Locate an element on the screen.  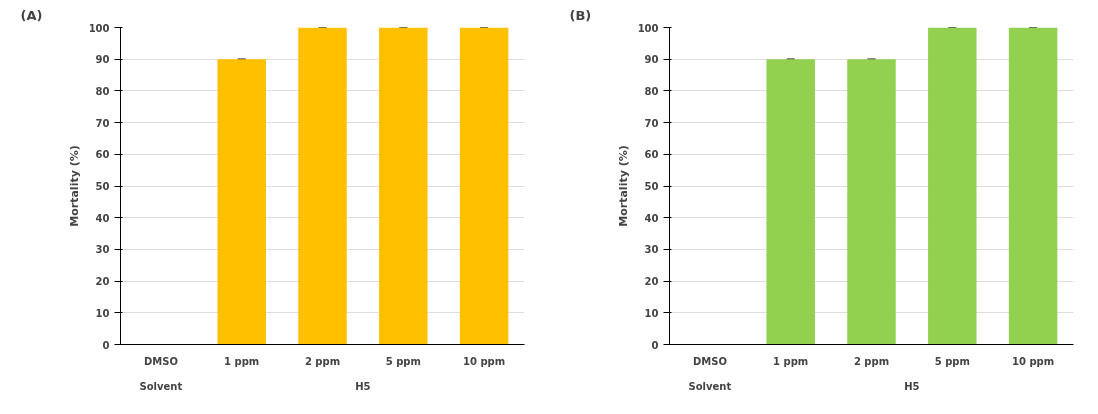
chart-title: (B) is located at coordinates (580, 15).